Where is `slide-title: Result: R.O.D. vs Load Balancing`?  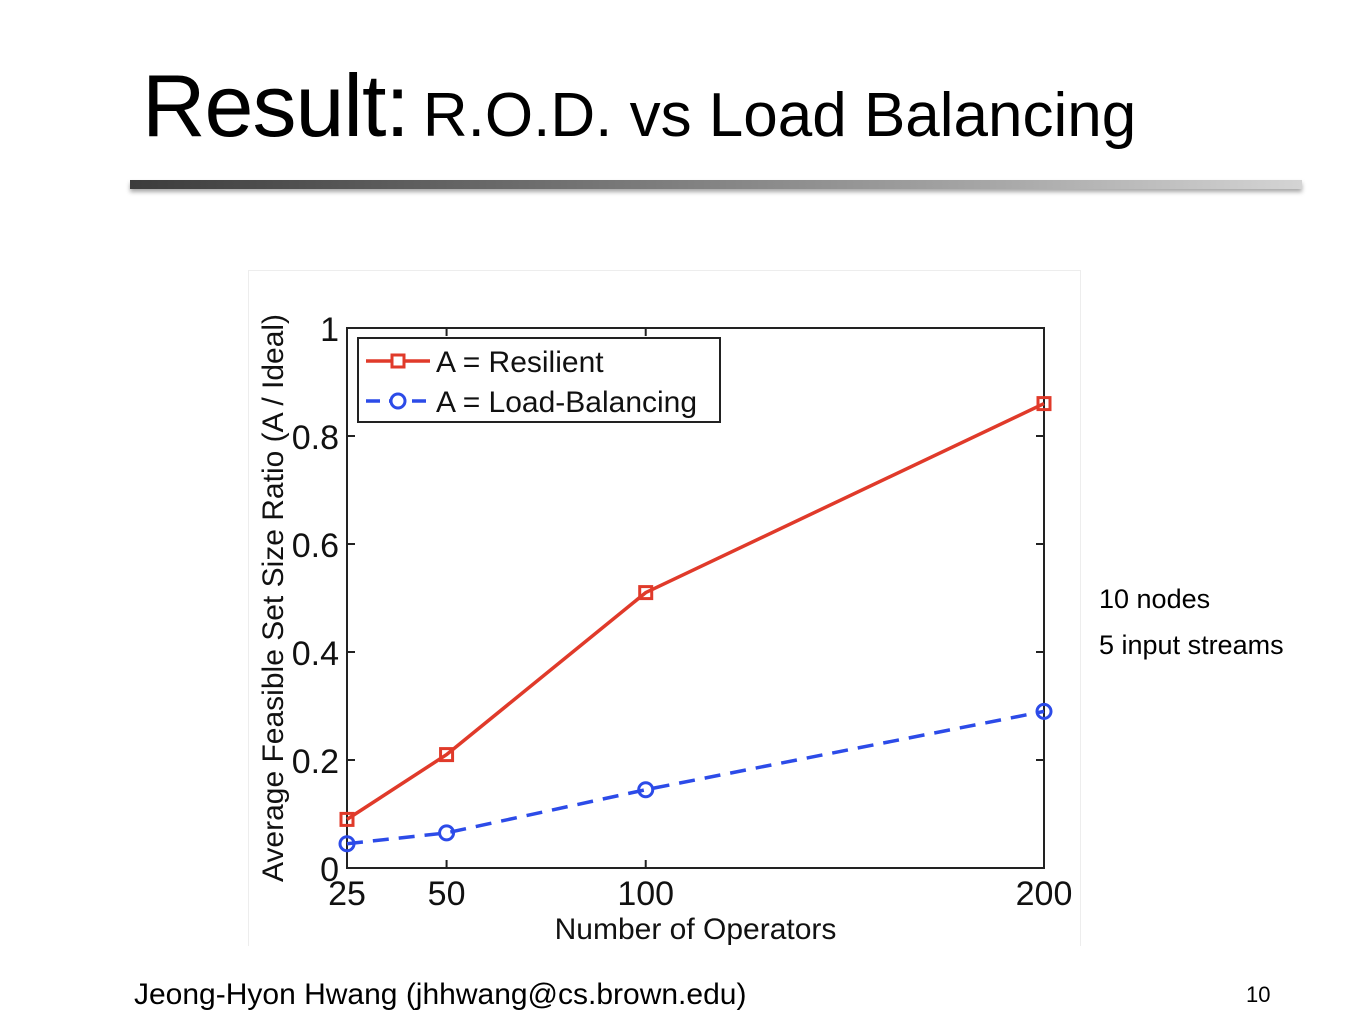
slide-title: Result: R.O.D. vs Load Balancing is located at coordinates (639, 106).